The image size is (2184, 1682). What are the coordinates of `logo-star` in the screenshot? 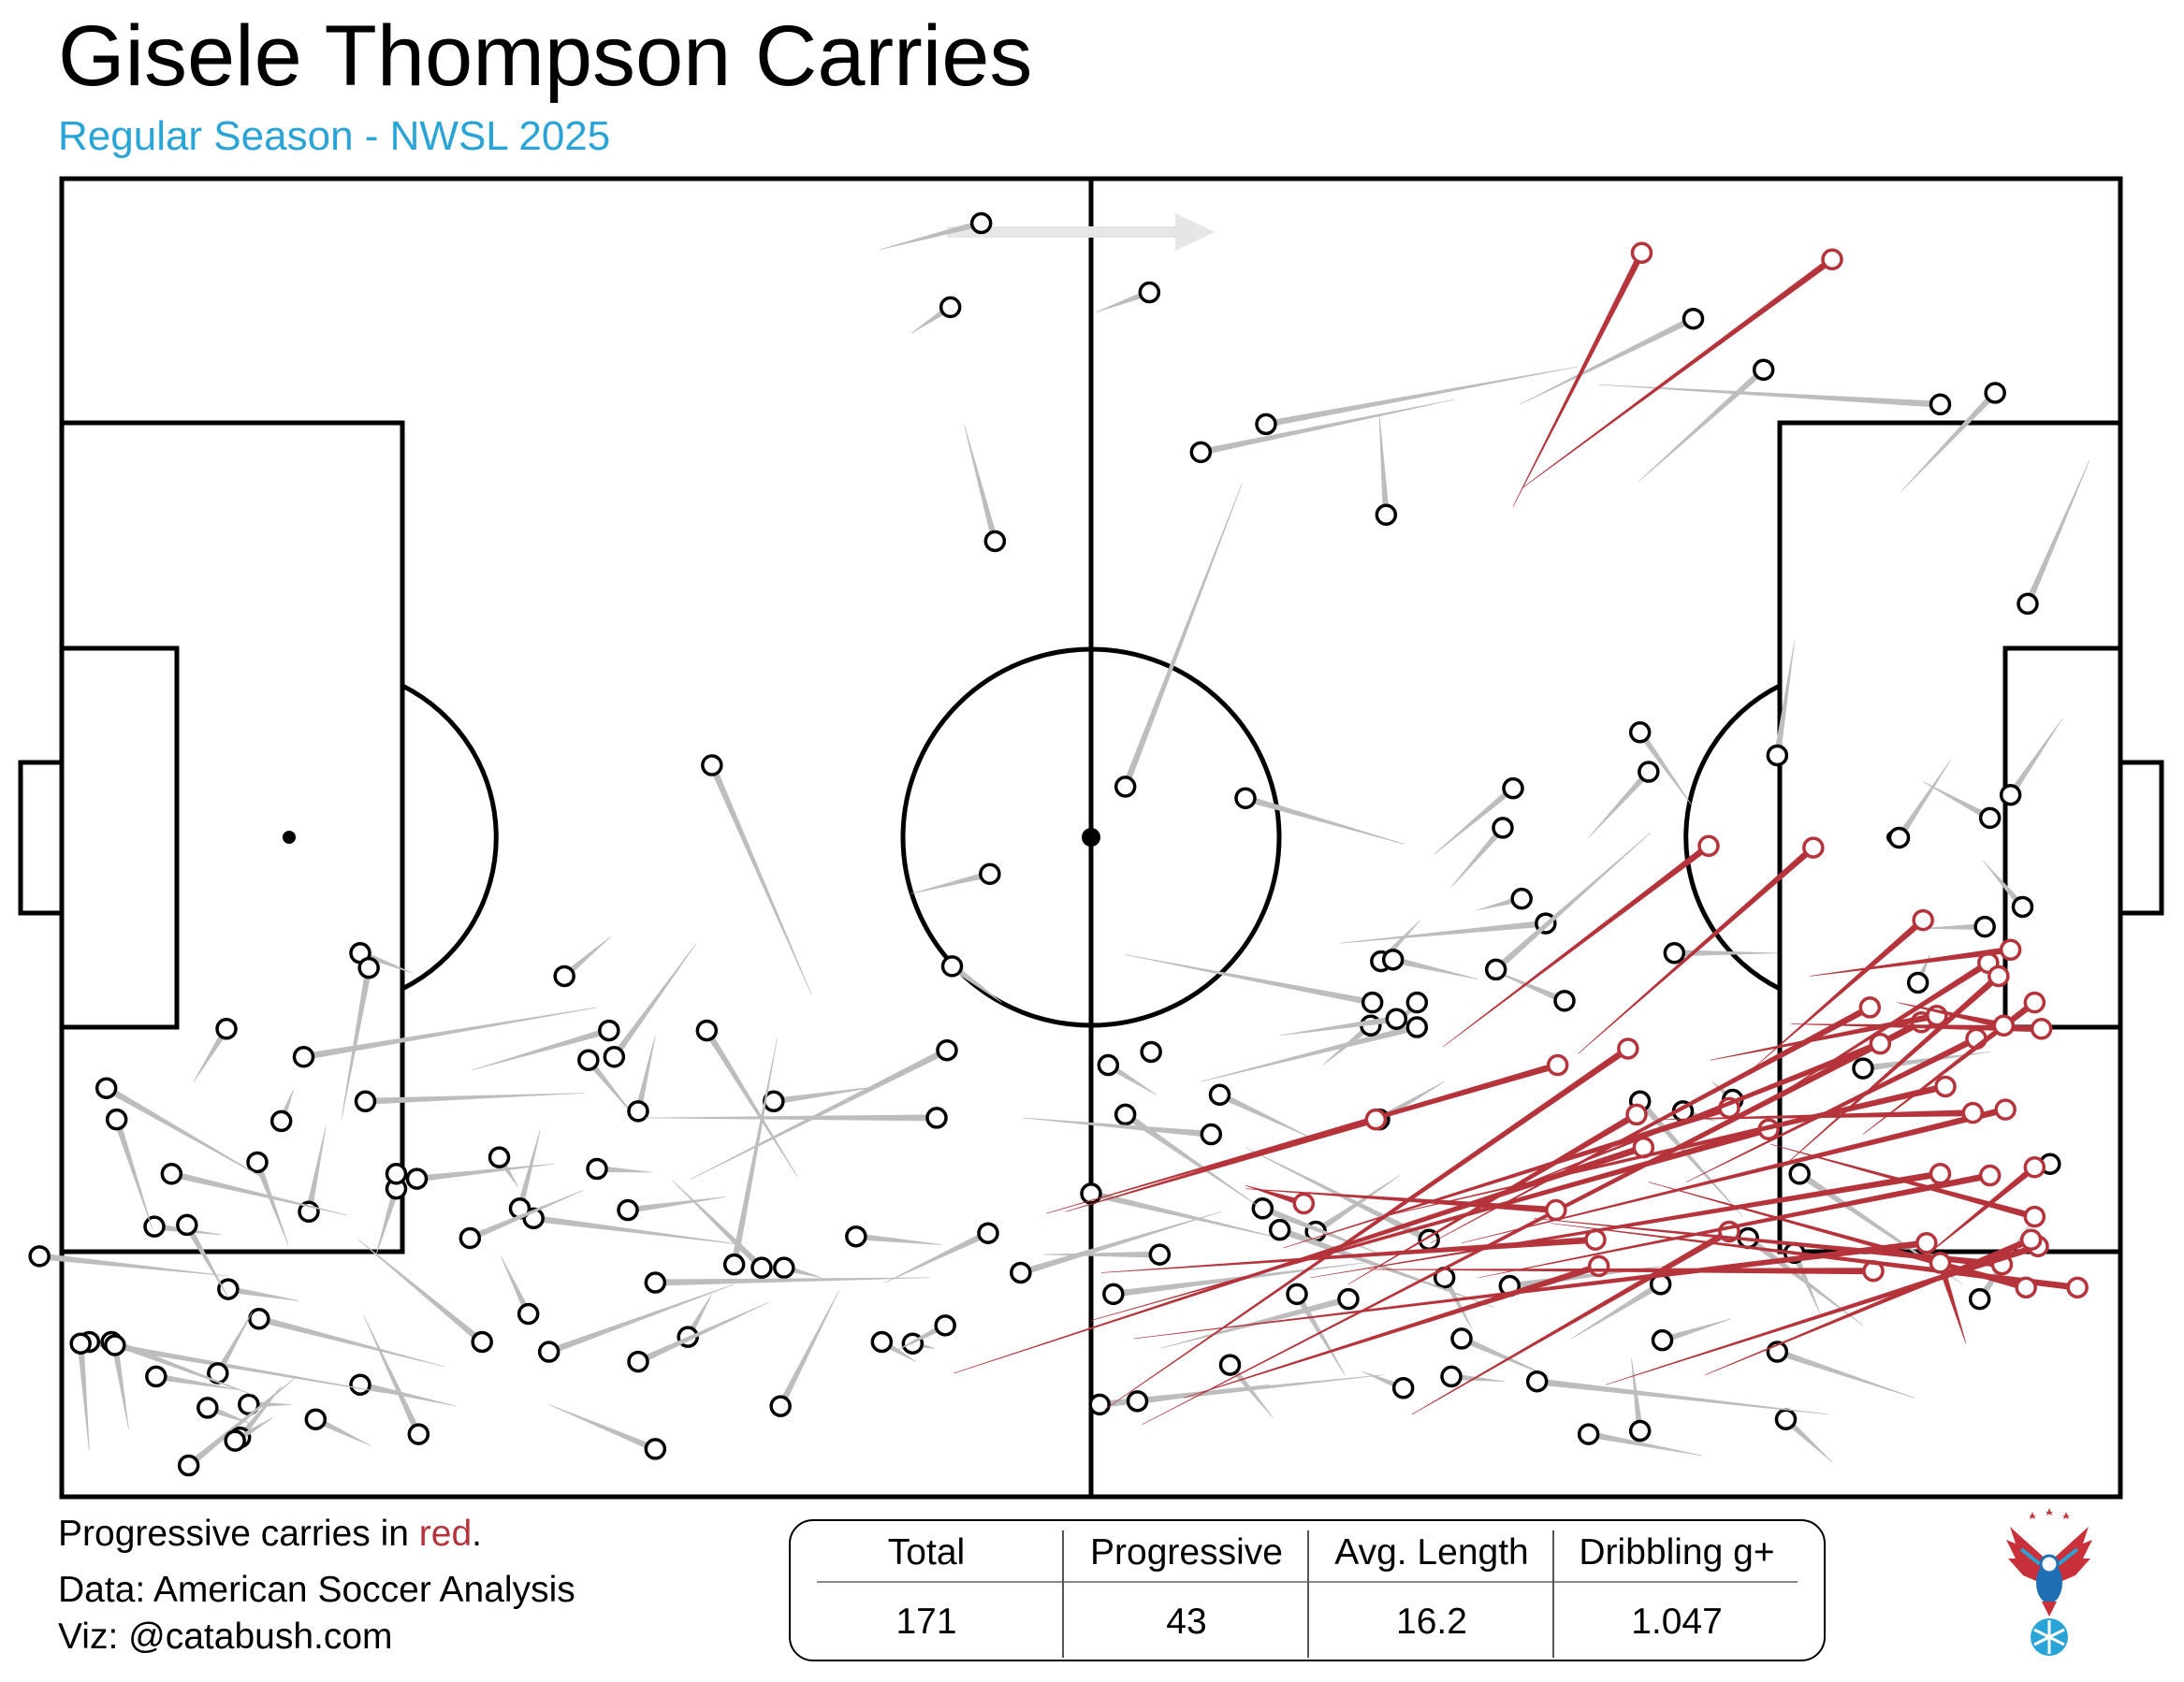 It's located at (2066, 1515).